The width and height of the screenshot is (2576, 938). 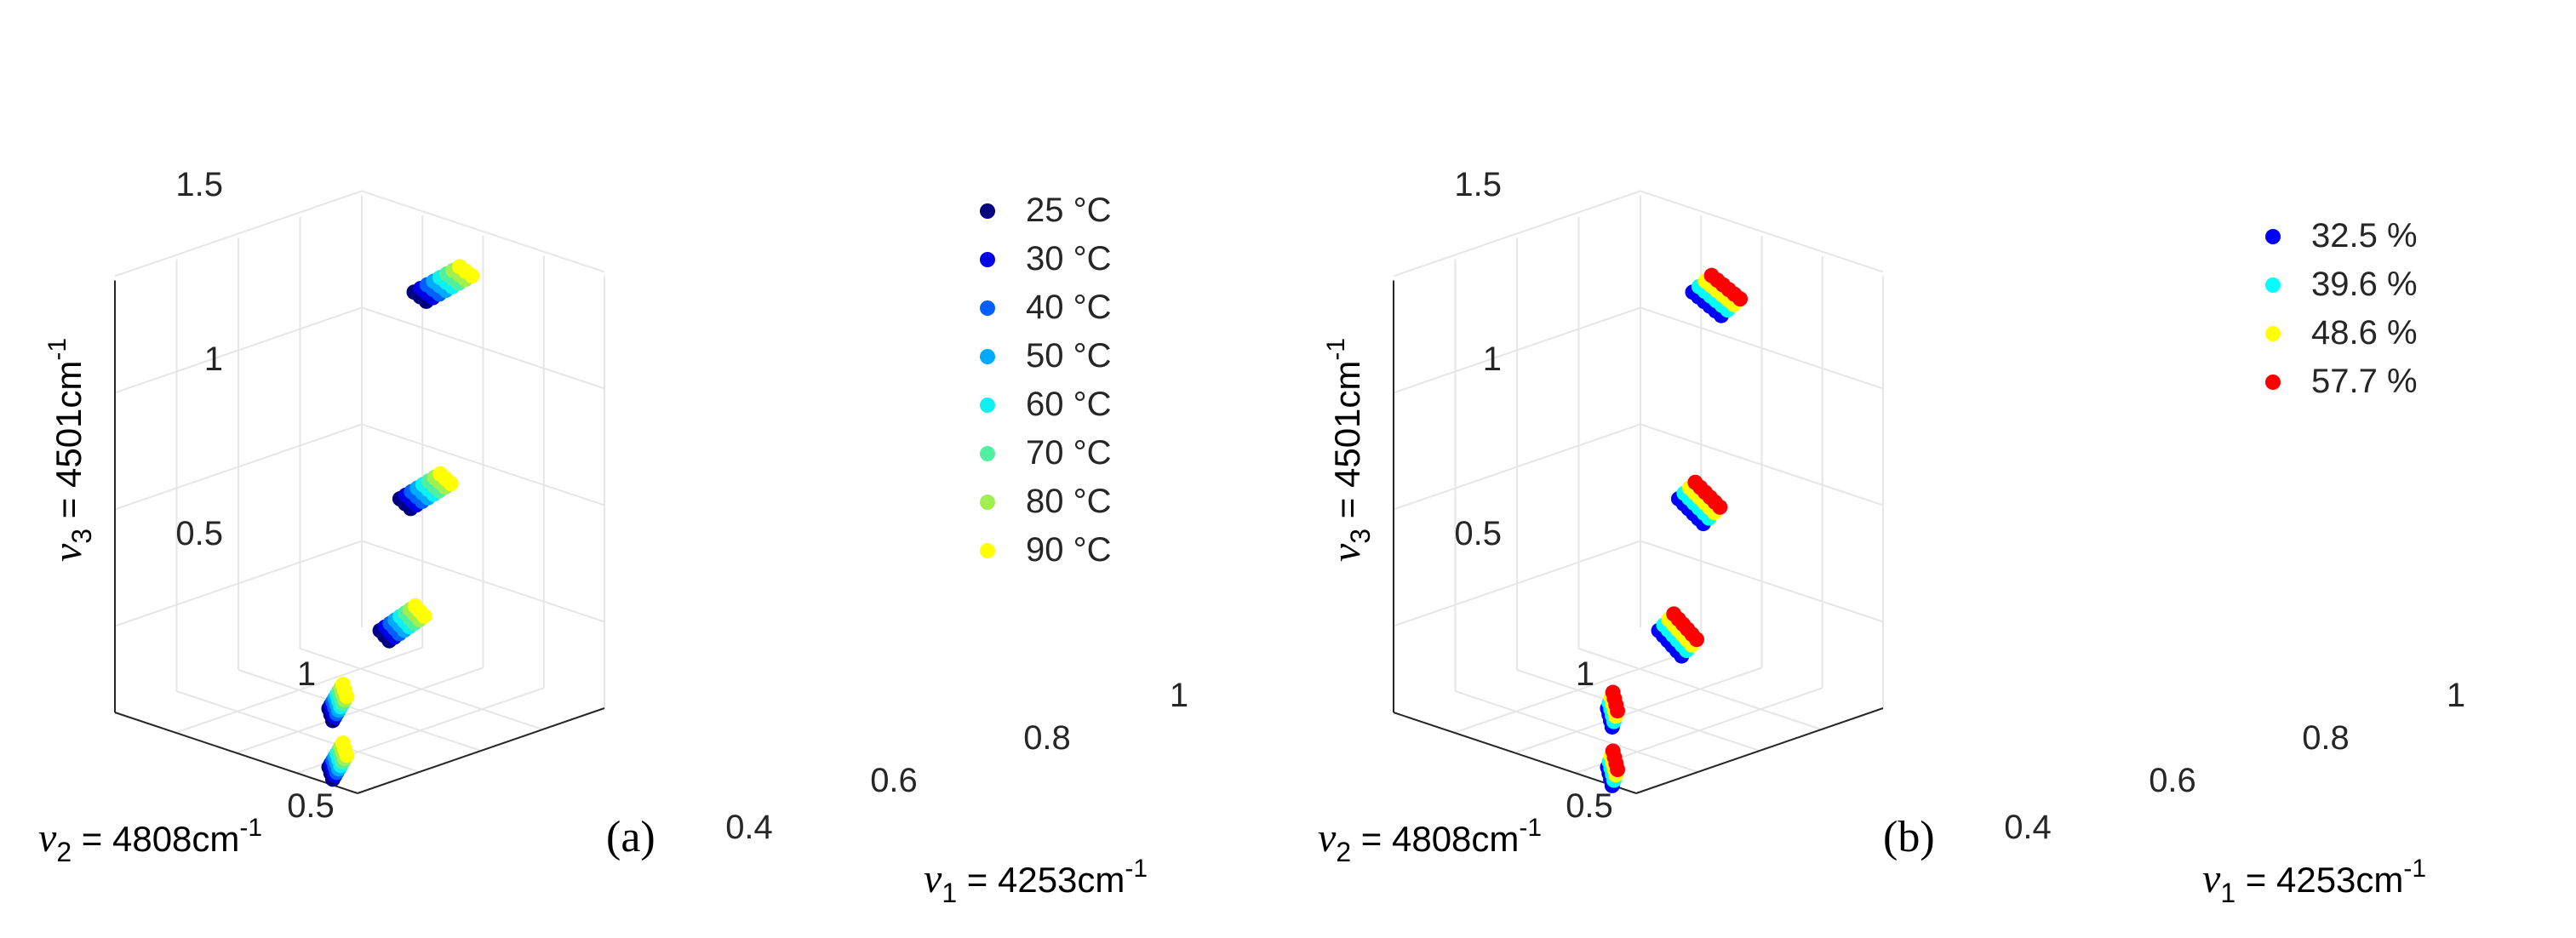 I want to click on legend-label: 39.6 %, so click(x=2364, y=284).